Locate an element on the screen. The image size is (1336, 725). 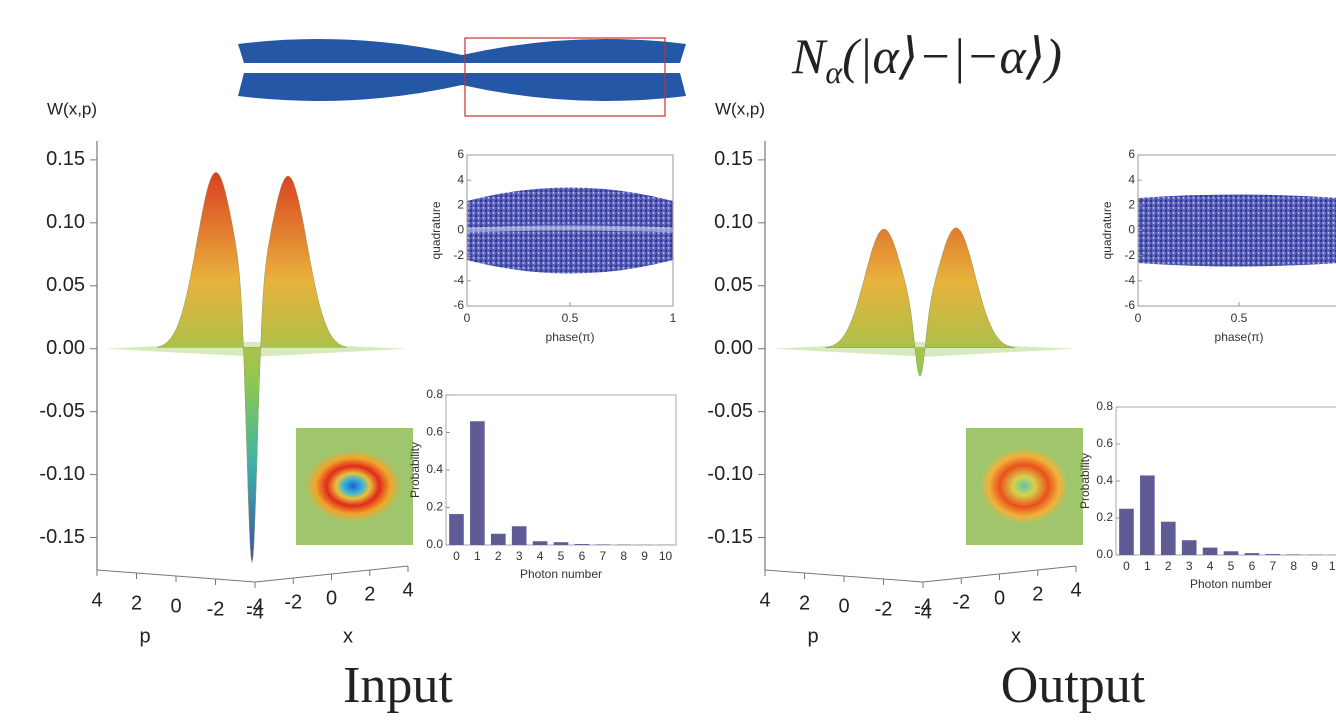
formula-expression: (|α⟩−|−α⟩) is located at coordinates (952, 56).